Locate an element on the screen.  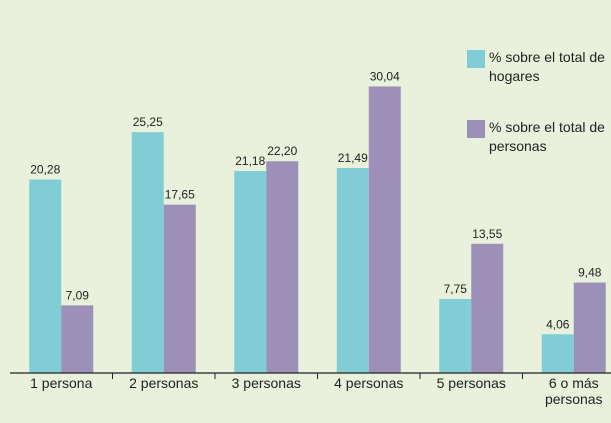
value-label: 13,55 is located at coordinates (487, 234).